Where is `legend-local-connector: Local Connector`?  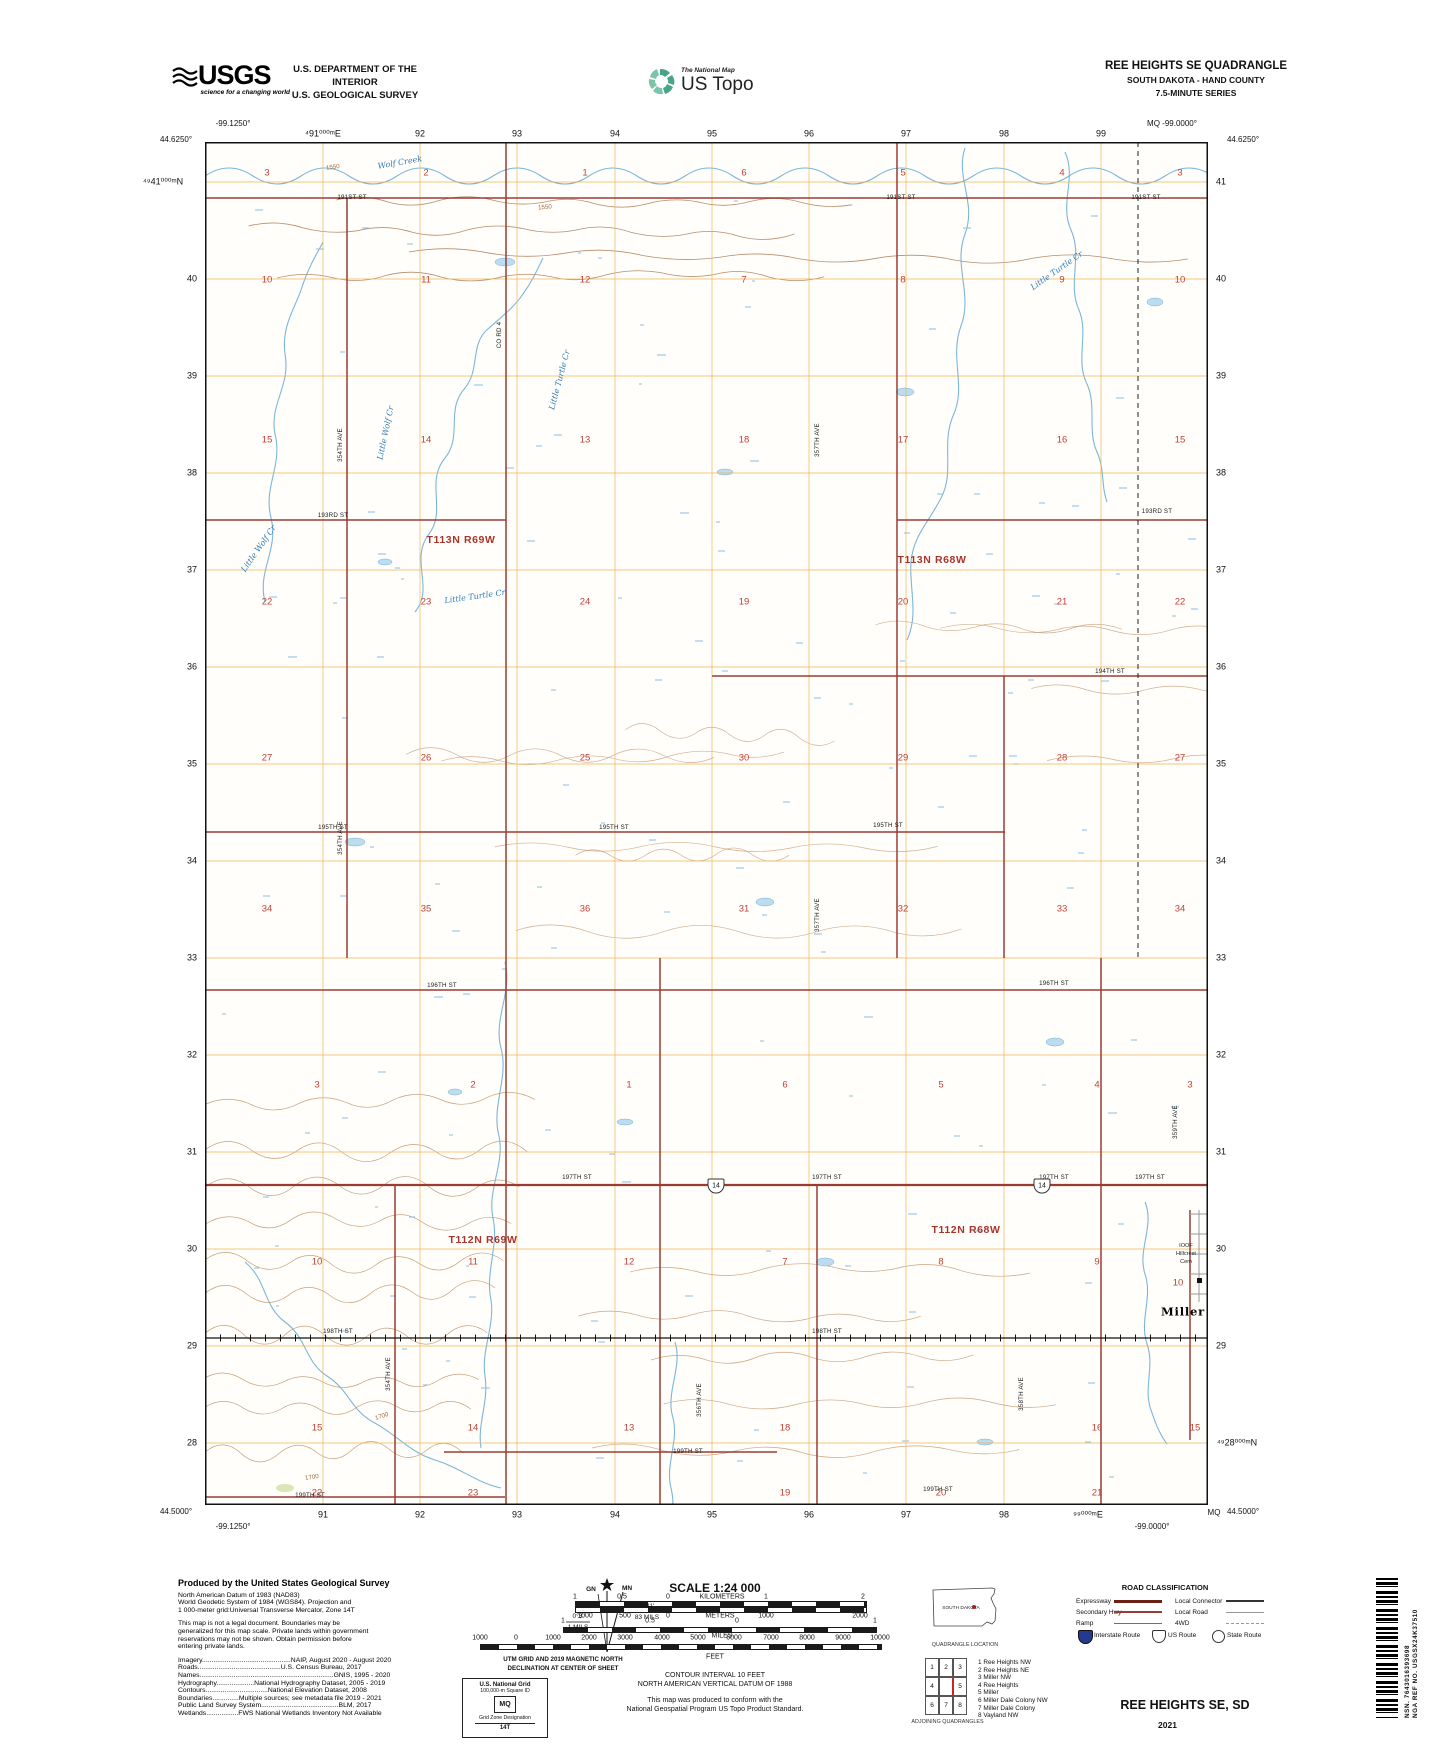 legend-local-connector: Local Connector is located at coordinates (1199, 1601).